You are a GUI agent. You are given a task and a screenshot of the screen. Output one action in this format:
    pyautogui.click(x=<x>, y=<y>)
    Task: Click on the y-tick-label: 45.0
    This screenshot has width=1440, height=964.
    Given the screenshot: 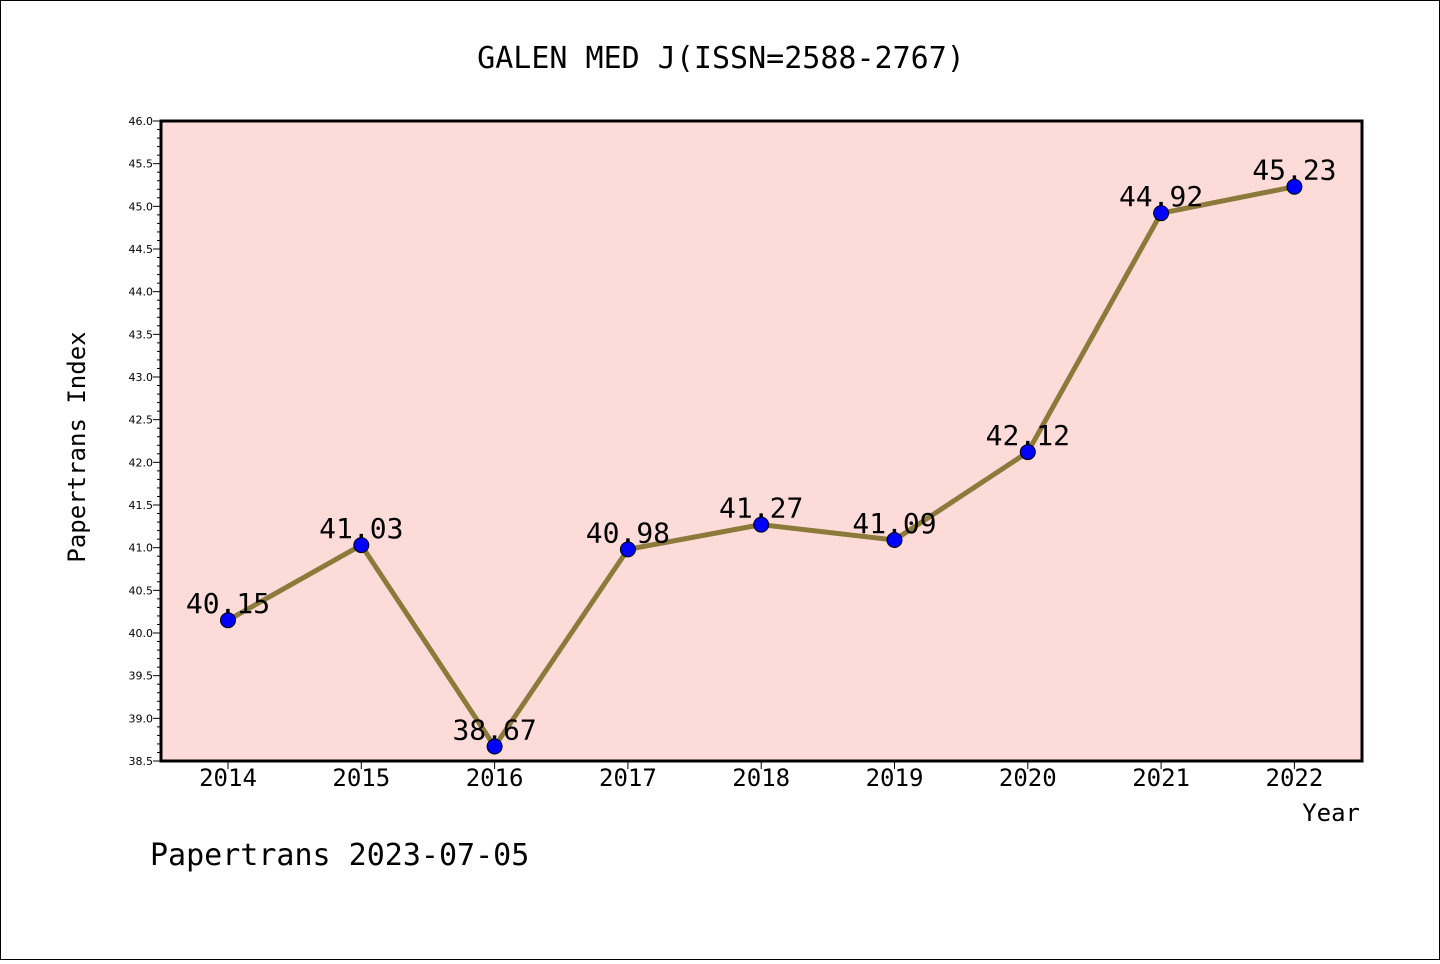 What is the action you would take?
    pyautogui.click(x=141, y=206)
    